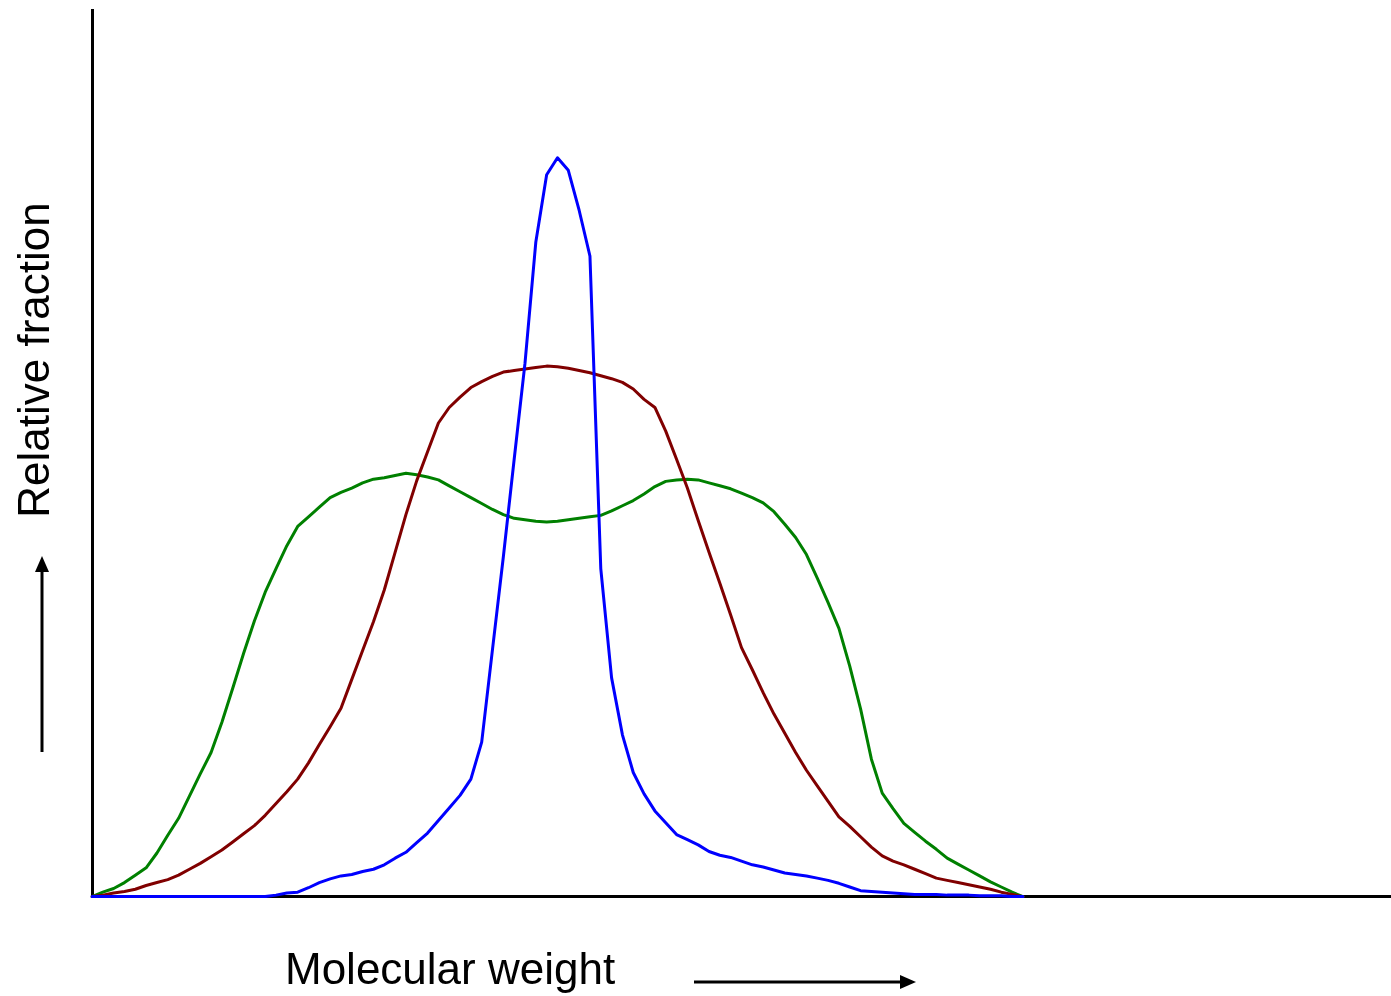 This screenshot has height=996, width=1391. Describe the element at coordinates (450, 969) in the screenshot. I see `x-axis-title: Molecular weight` at that location.